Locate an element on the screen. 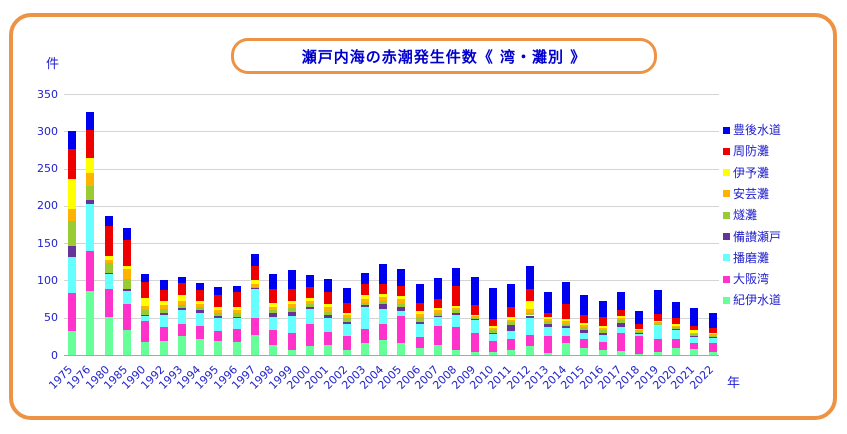  bar-segment-2006-osaka-wan is located at coordinates (419, 342).